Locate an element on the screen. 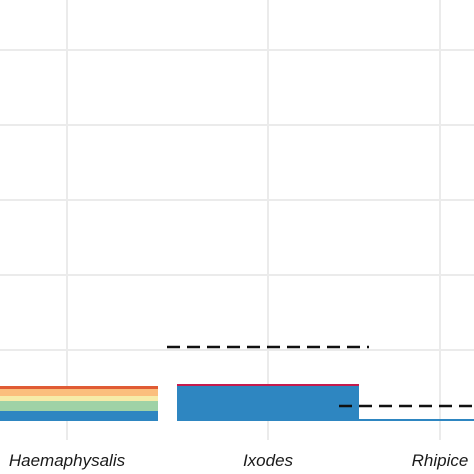 Image resolution: width=474 pixels, height=474 pixels. x-tick-label-haemaphysalis: Haemaphysalis is located at coordinates (67, 460).